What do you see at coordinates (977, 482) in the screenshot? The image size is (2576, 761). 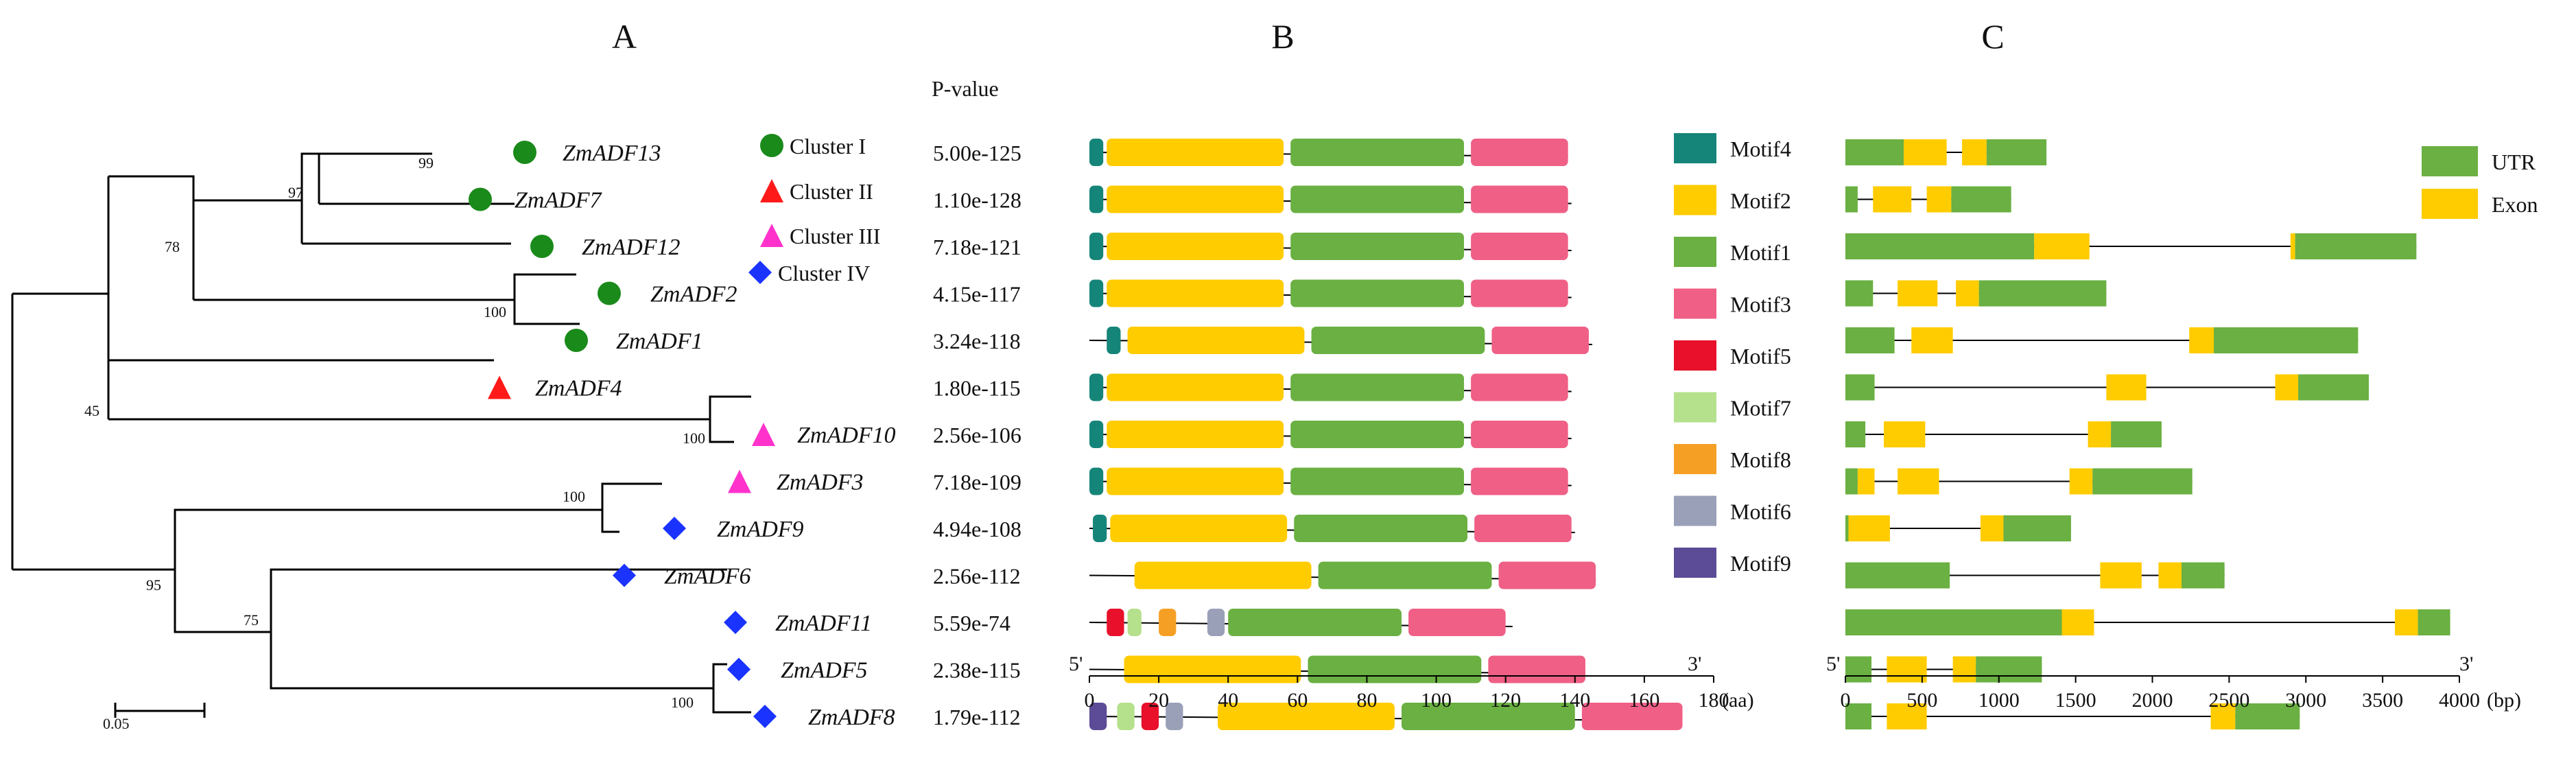 I see `pvalue-label: 7.18e-109` at bounding box center [977, 482].